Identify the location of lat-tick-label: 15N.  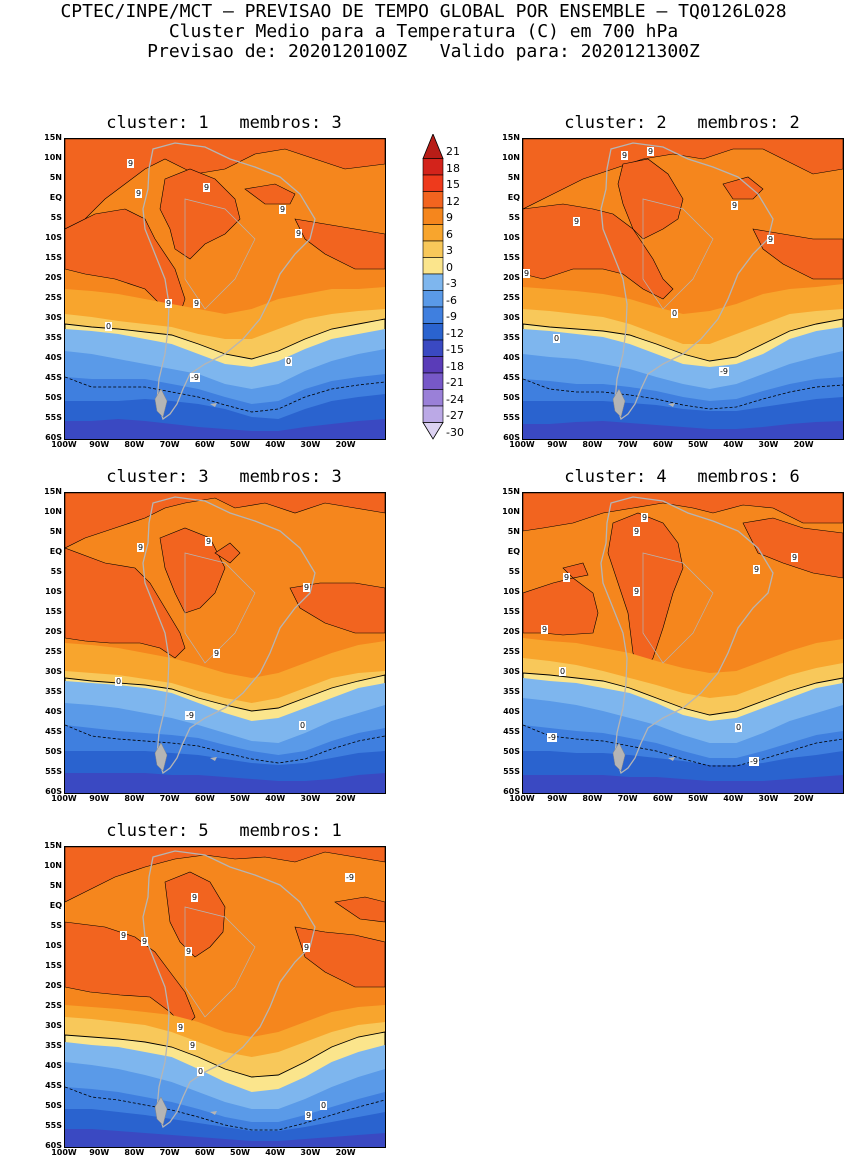
(53, 491).